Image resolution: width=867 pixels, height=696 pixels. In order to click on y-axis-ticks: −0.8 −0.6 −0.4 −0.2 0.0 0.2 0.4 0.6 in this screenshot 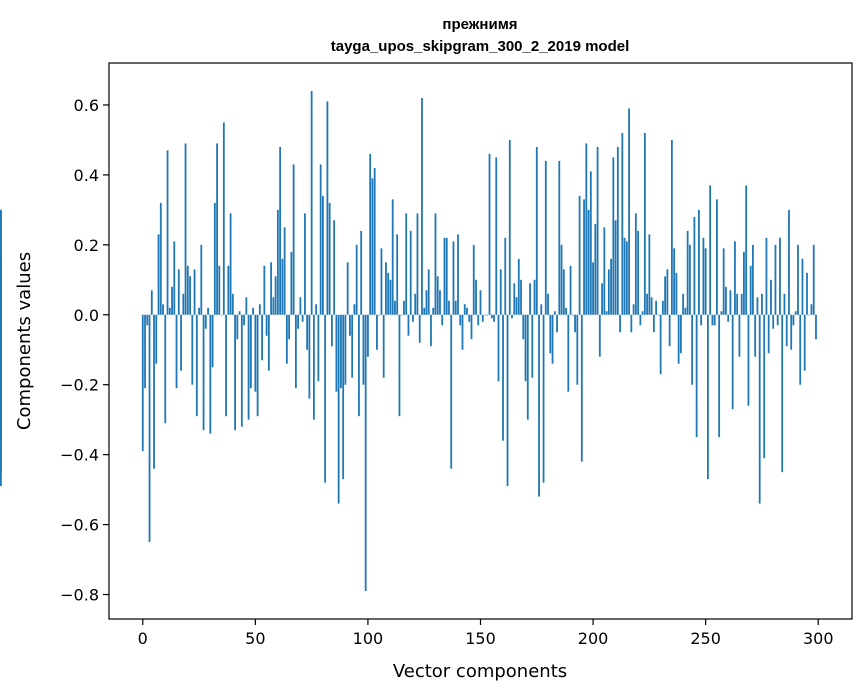, I will do `click(84, 350)`.